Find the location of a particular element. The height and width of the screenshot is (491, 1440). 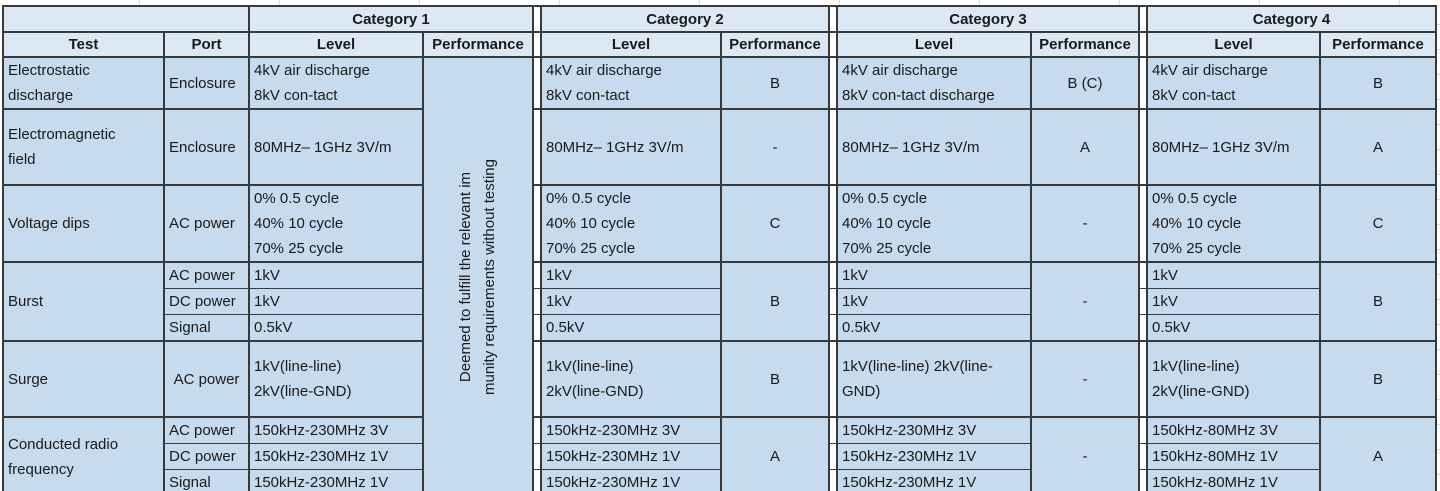

cell-crf-port-dc: DC power is located at coordinates (206, 456).